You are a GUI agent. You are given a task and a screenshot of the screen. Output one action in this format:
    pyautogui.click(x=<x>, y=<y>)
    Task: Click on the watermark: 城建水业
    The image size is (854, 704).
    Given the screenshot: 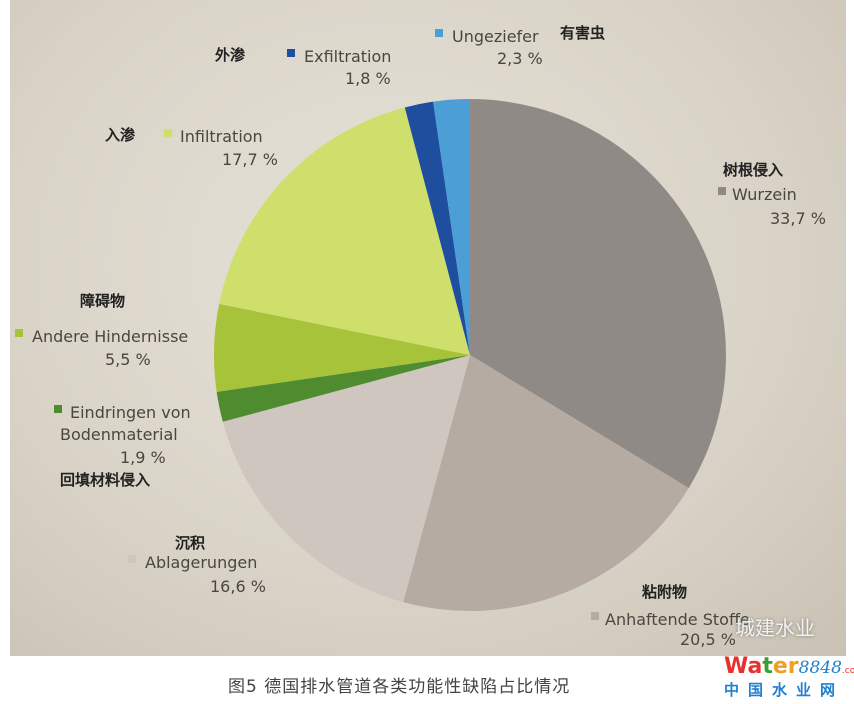 What is the action you would take?
    pyautogui.click(x=775, y=628)
    